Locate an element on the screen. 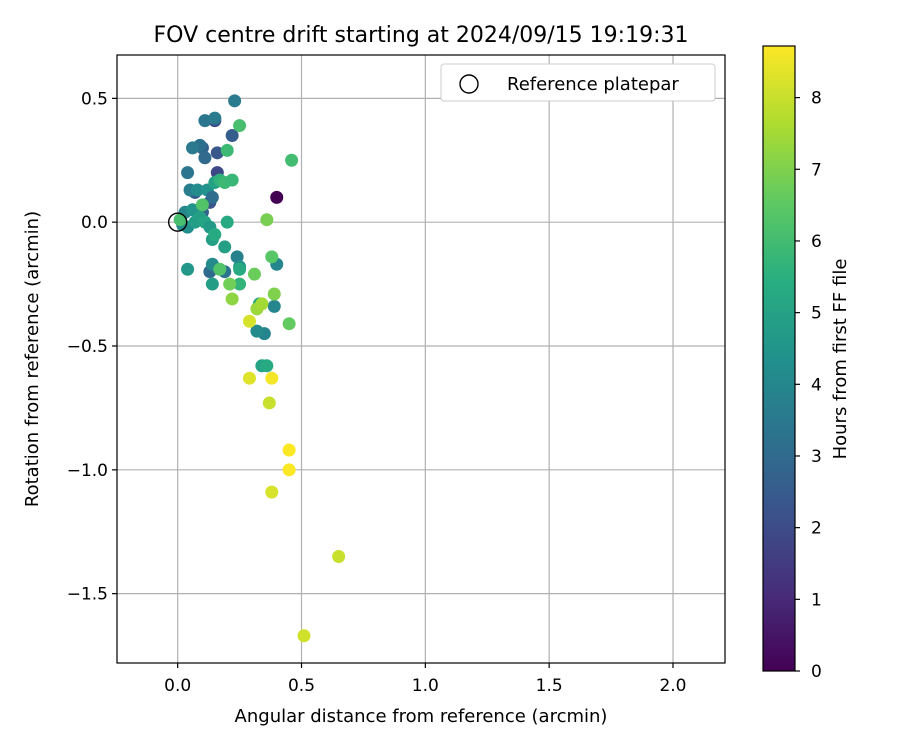 The width and height of the screenshot is (900, 750). legend-box is located at coordinates (578, 82).